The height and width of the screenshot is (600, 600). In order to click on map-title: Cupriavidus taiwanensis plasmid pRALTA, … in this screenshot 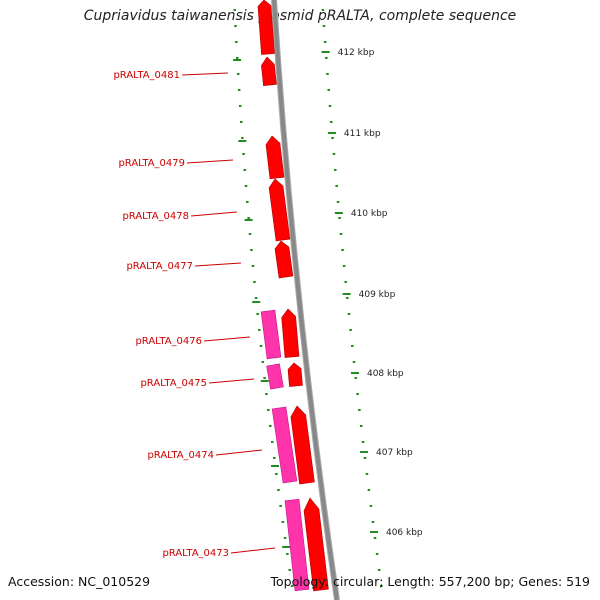, I will do `click(300, 16)`.